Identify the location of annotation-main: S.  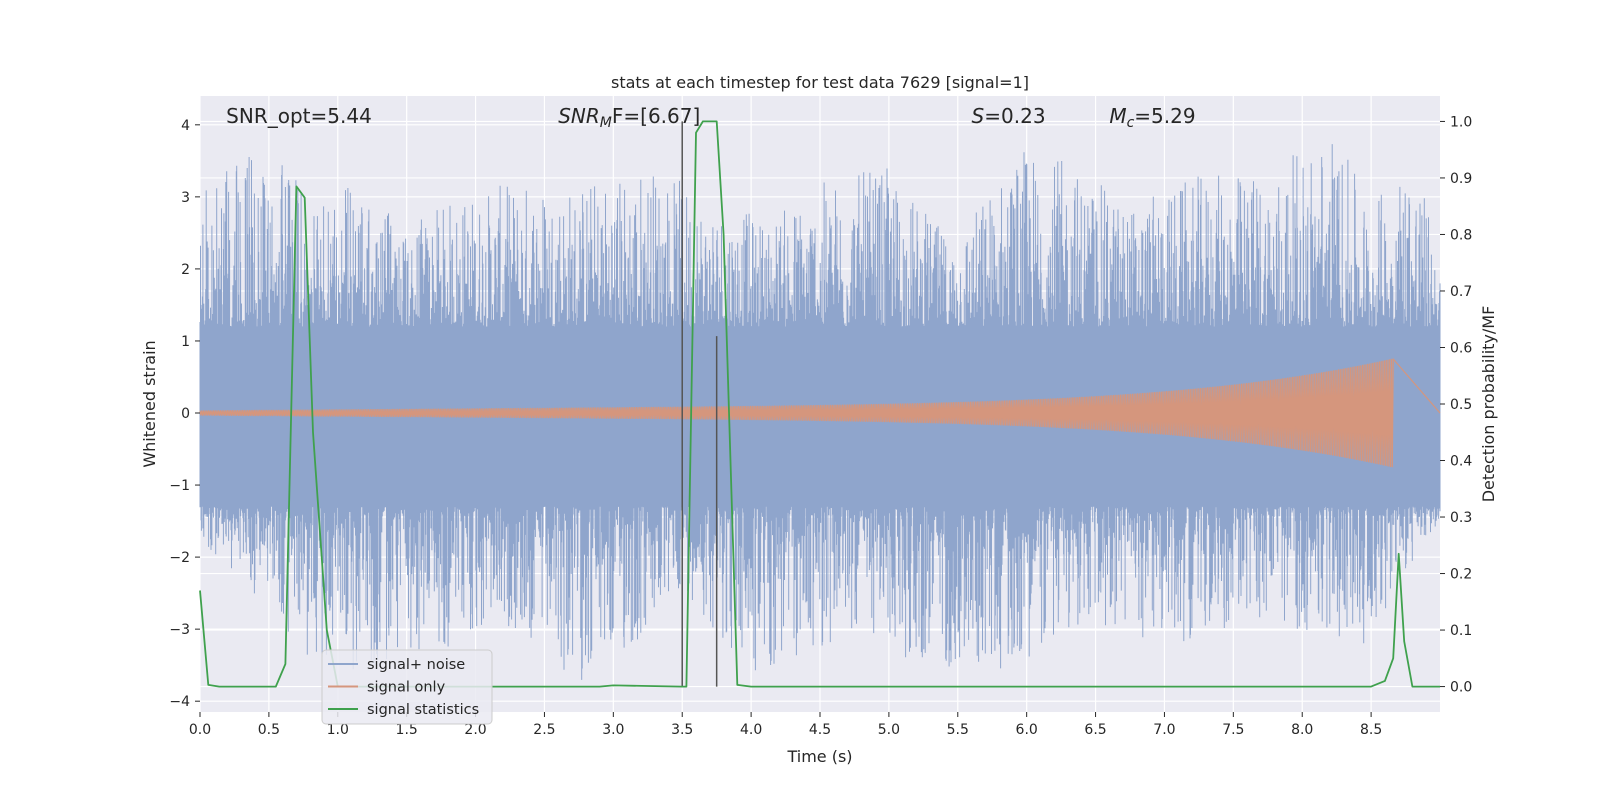
(978, 116).